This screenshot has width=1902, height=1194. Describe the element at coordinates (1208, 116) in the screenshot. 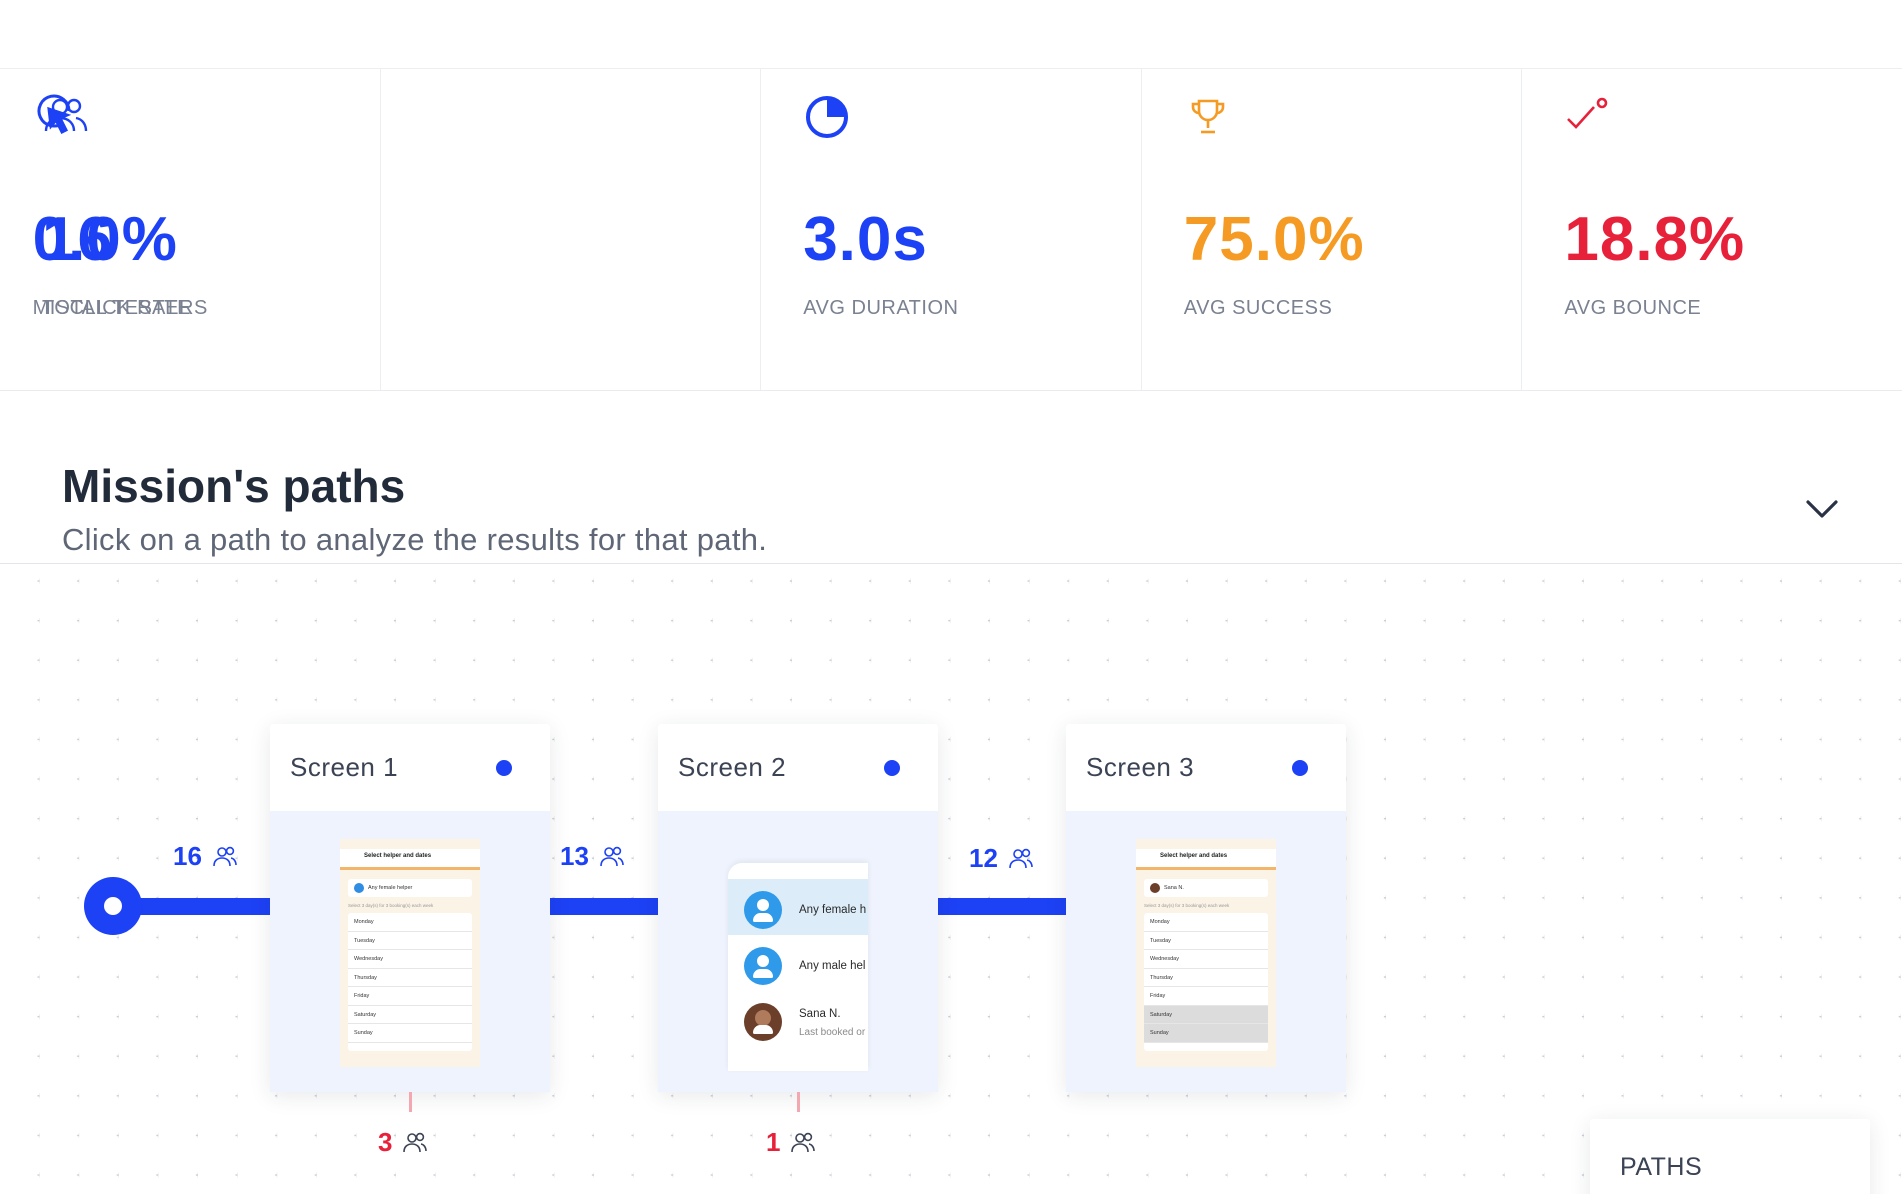

I see `trophy-icon` at that location.